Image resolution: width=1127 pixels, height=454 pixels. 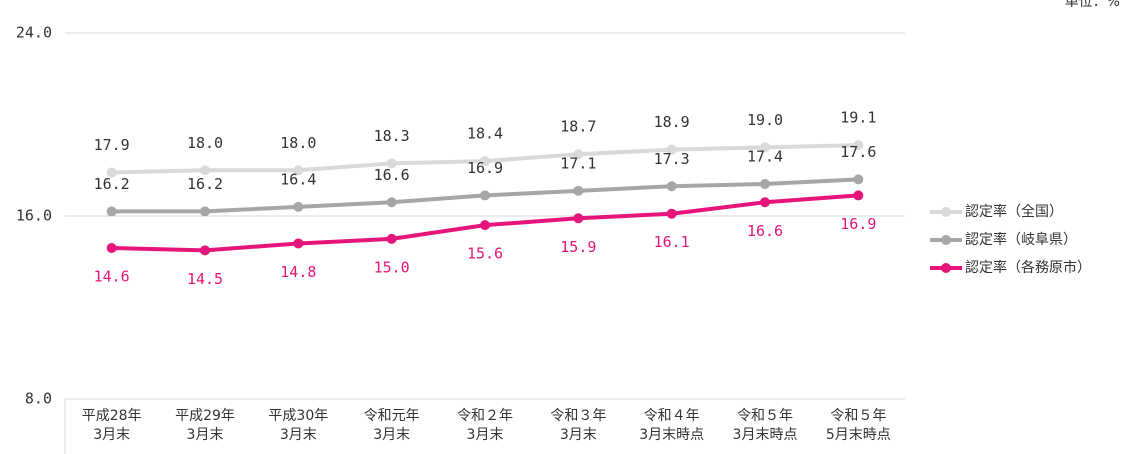 What do you see at coordinates (858, 425) in the screenshot?
I see `x-tick-label: 令和５年 5月末時点` at bounding box center [858, 425].